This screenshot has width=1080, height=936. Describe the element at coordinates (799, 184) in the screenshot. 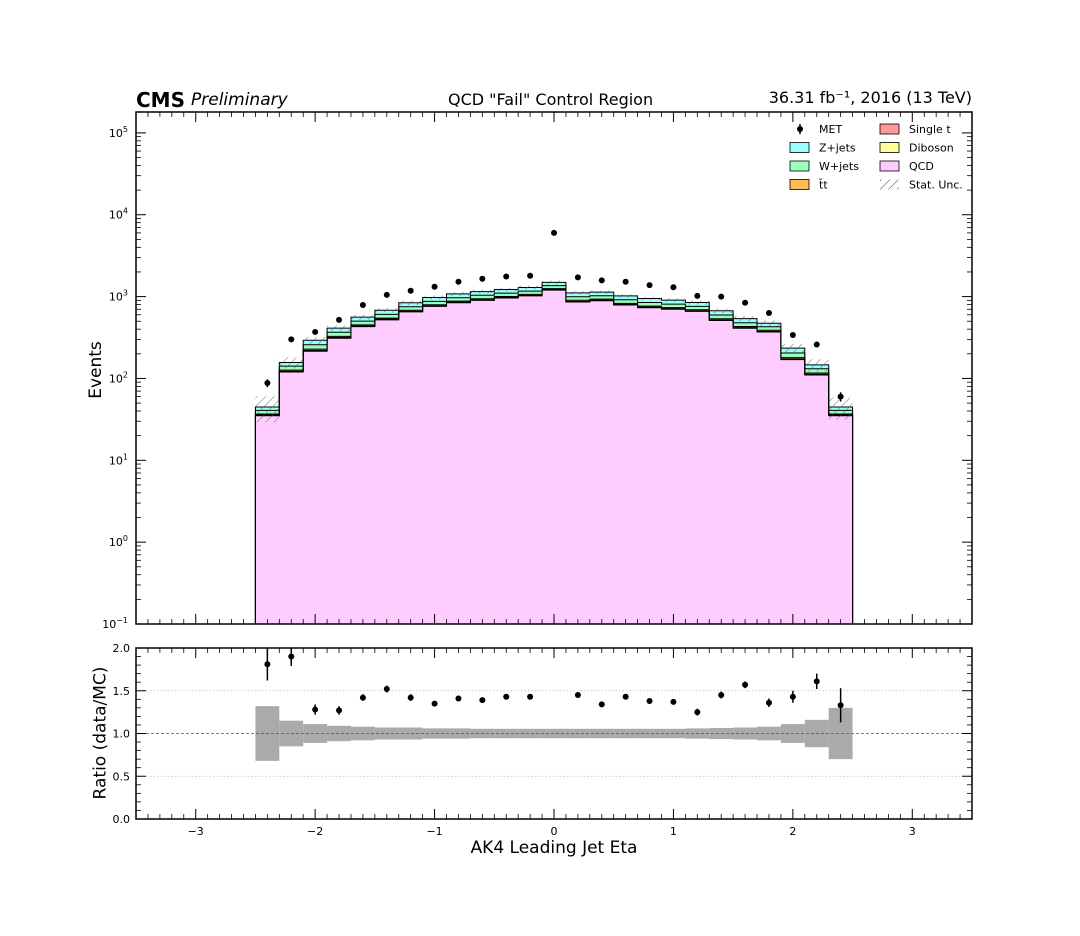

I see `legend-swatch-t-t` at that location.